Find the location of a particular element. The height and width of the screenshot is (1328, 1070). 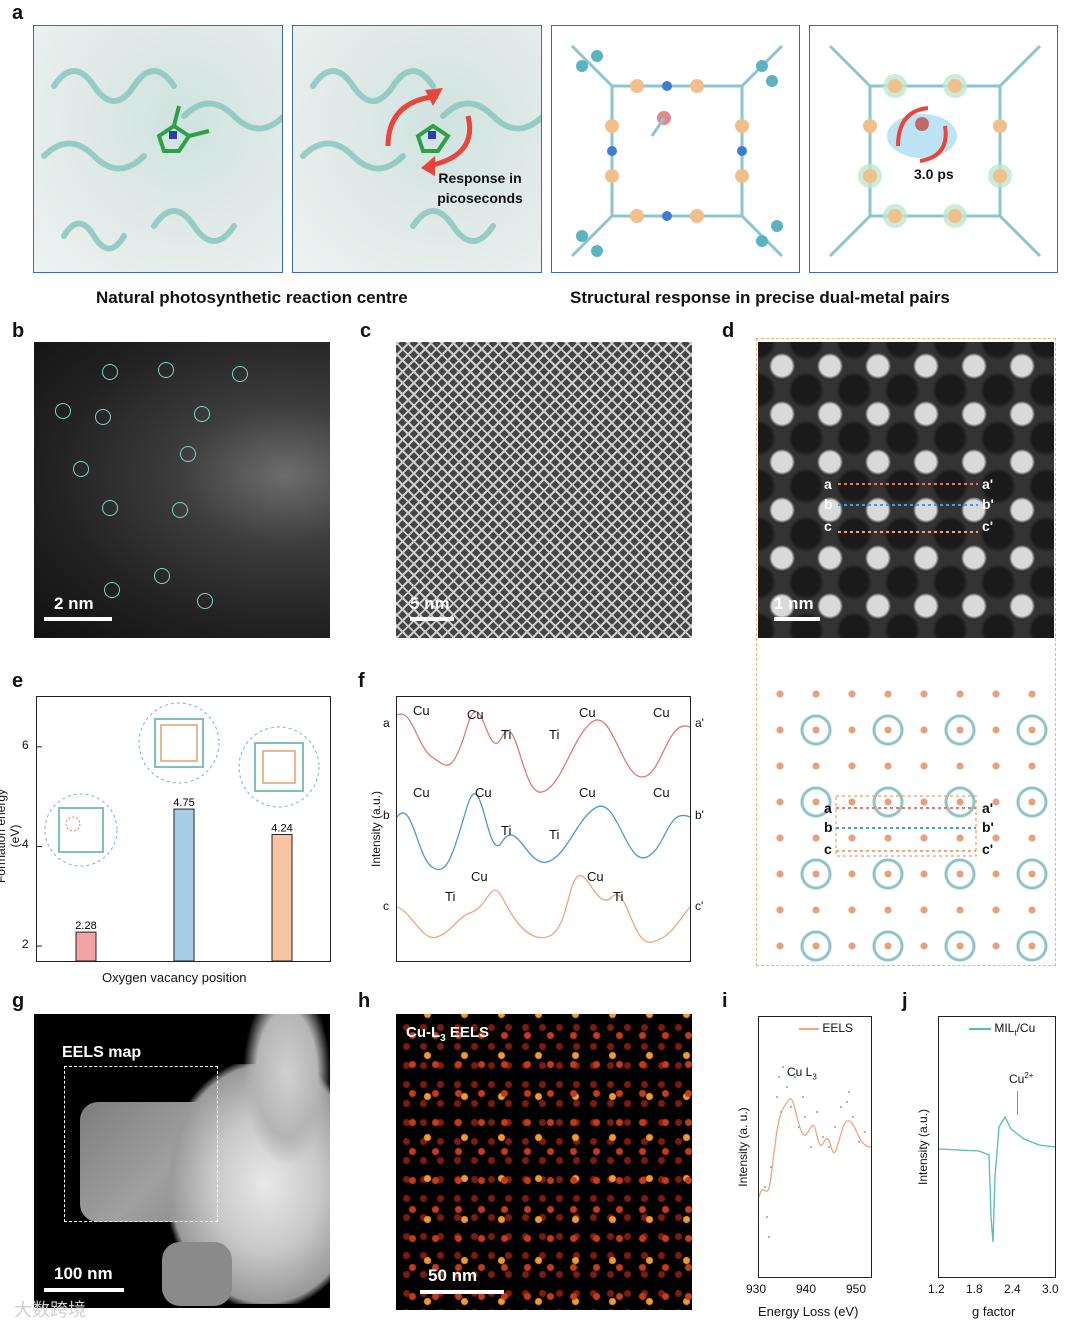

stem-image-b: 2 nm is located at coordinates (182, 490).